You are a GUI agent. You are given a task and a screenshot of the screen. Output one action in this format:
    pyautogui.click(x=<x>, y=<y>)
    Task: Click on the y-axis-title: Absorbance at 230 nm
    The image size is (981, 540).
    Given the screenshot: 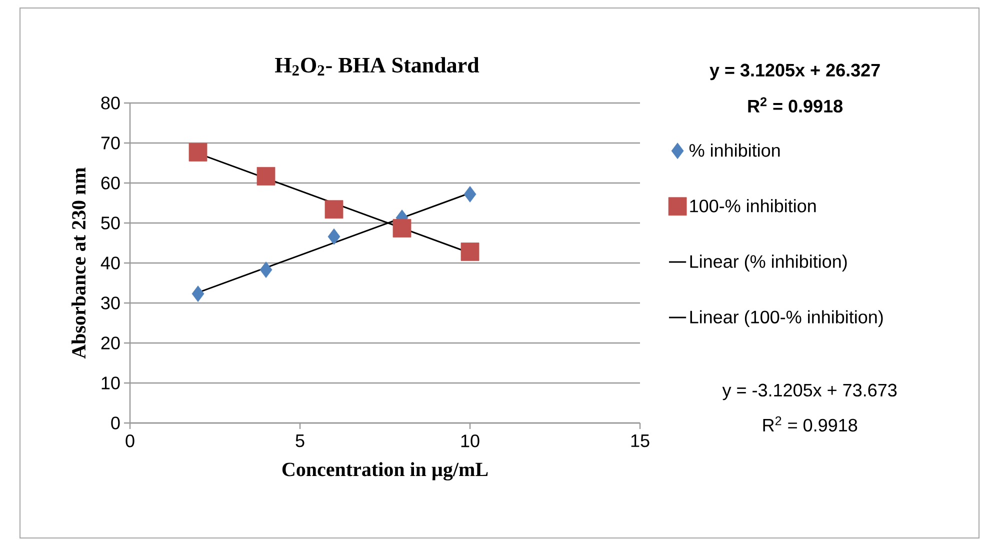 What is the action you would take?
    pyautogui.click(x=79, y=263)
    